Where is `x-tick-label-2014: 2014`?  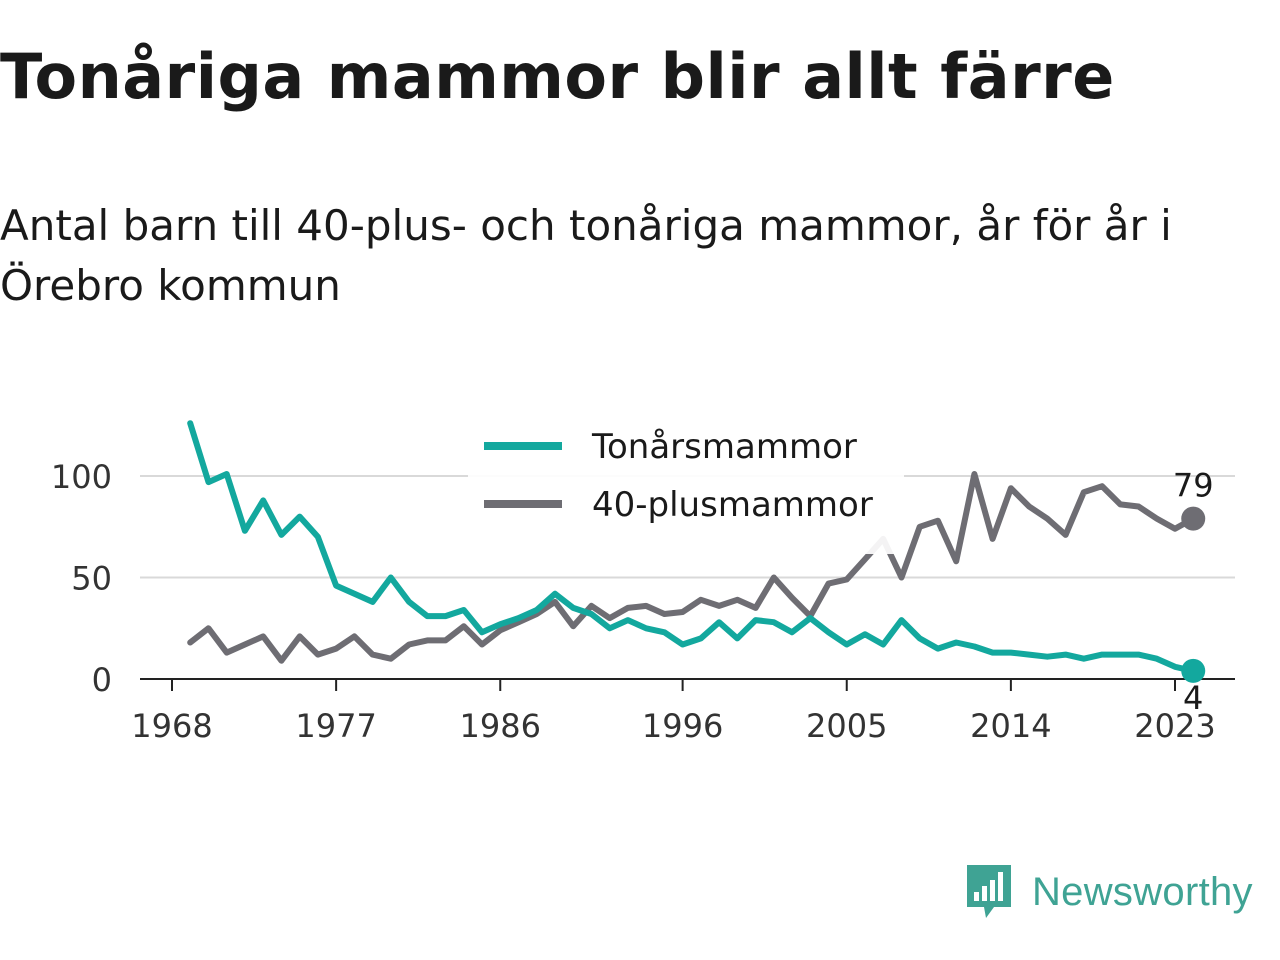 x-tick-label-2014: 2014 is located at coordinates (1010, 726).